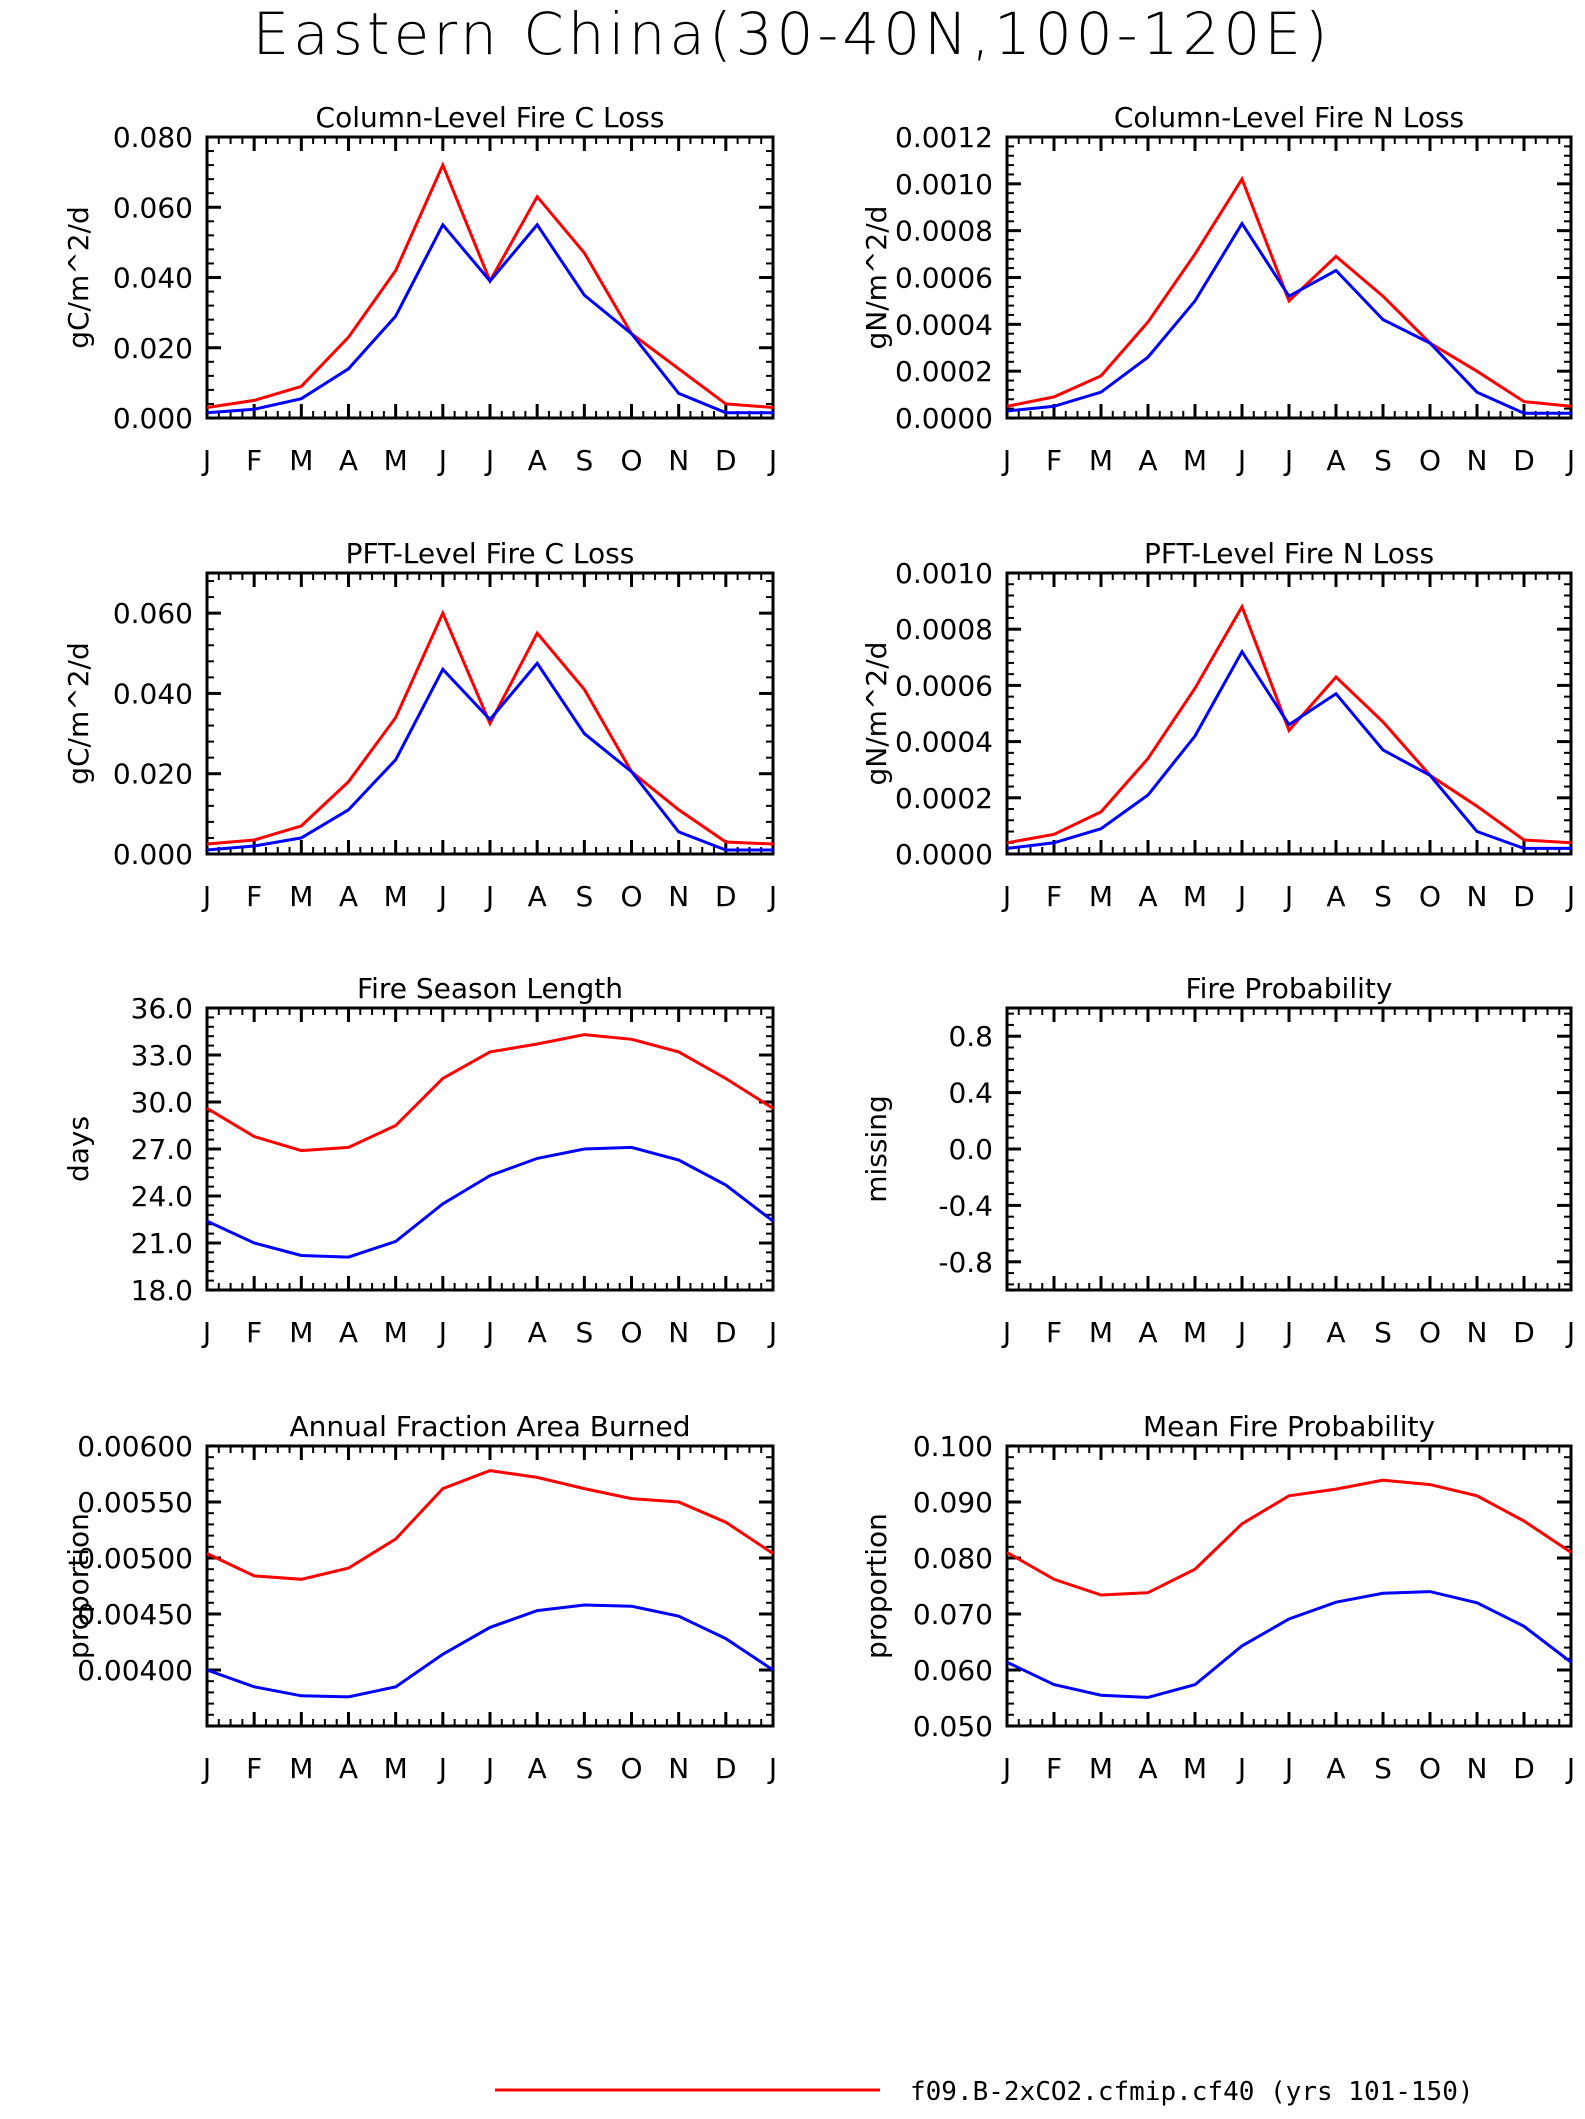 This screenshot has width=1585, height=2119. I want to click on y-tick-label: 0.000, so click(153, 418).